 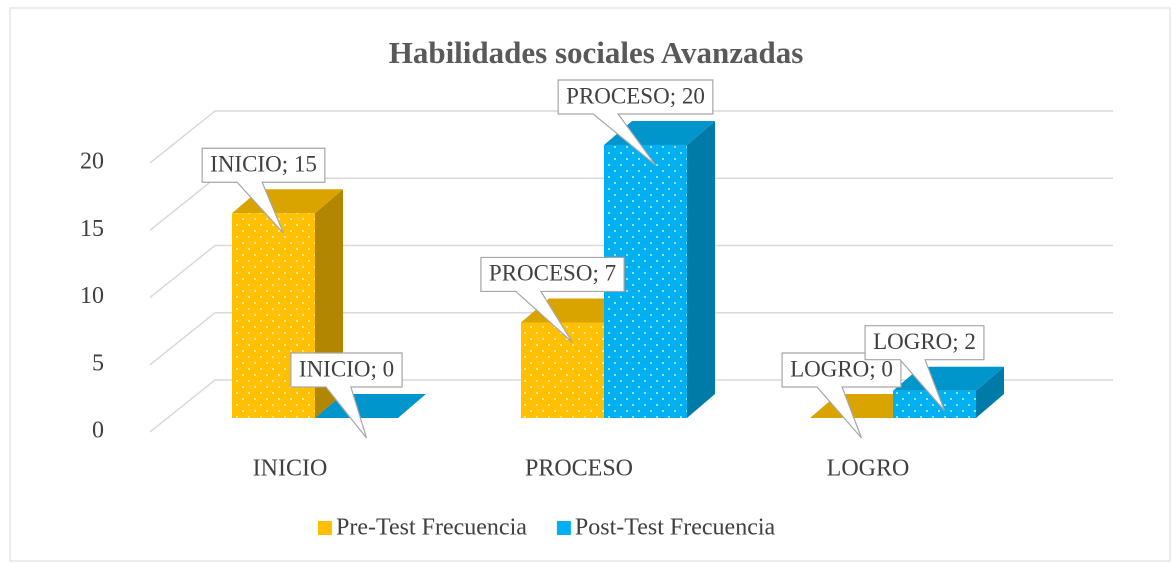 What do you see at coordinates (562, 370) in the screenshot?
I see `bar-pattern` at bounding box center [562, 370].